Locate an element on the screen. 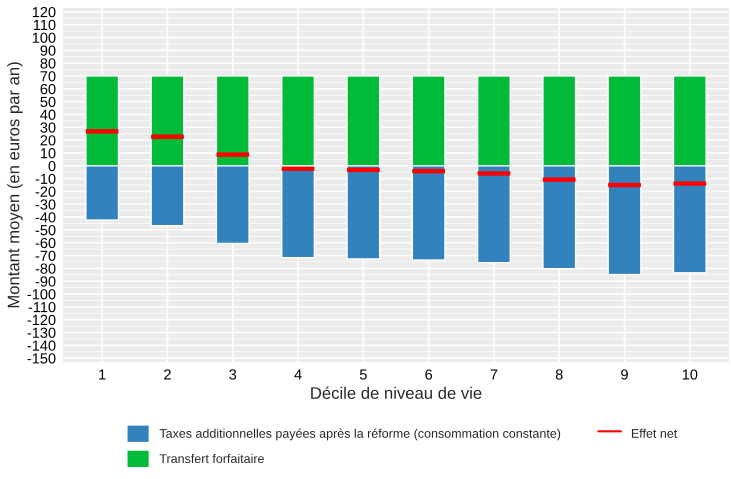  y-axis-title: Montant moyen (en euros par an) is located at coordinates (15, 185).